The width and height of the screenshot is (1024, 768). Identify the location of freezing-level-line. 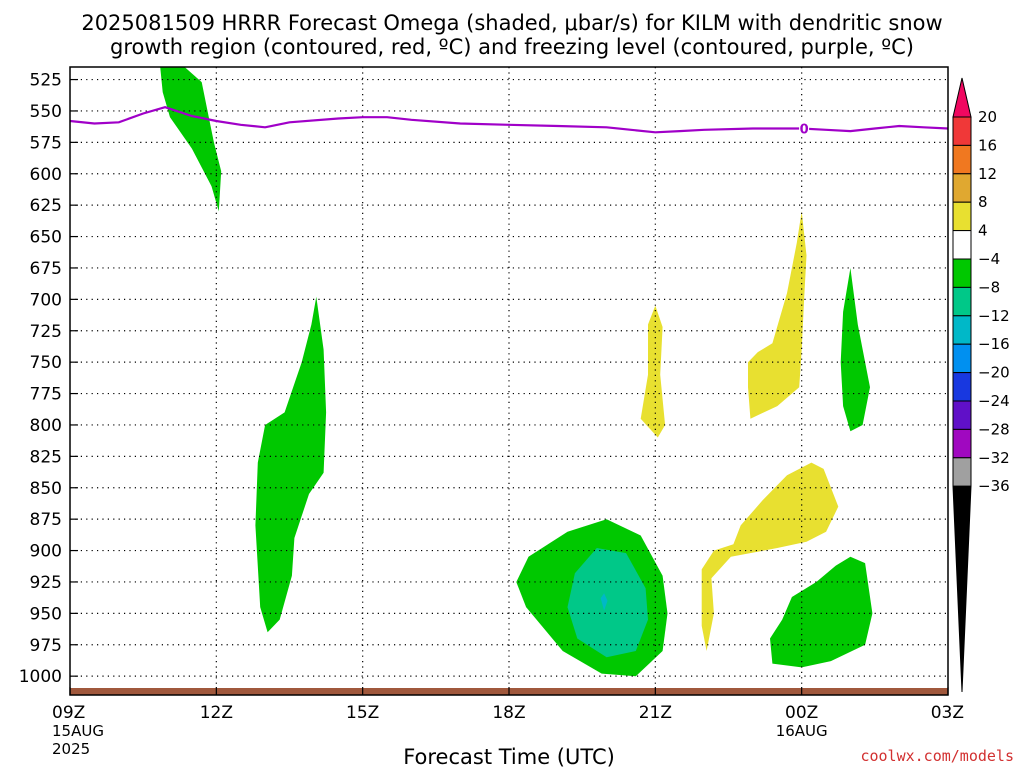
(509, 120).